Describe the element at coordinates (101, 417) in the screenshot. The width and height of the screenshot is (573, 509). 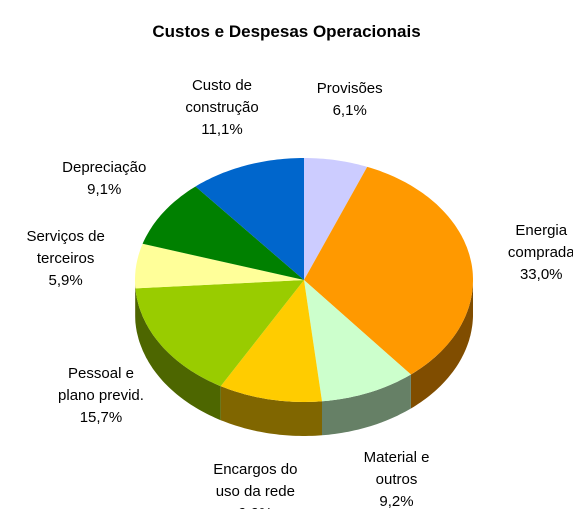
I see `value-label: 15,7%` at that location.